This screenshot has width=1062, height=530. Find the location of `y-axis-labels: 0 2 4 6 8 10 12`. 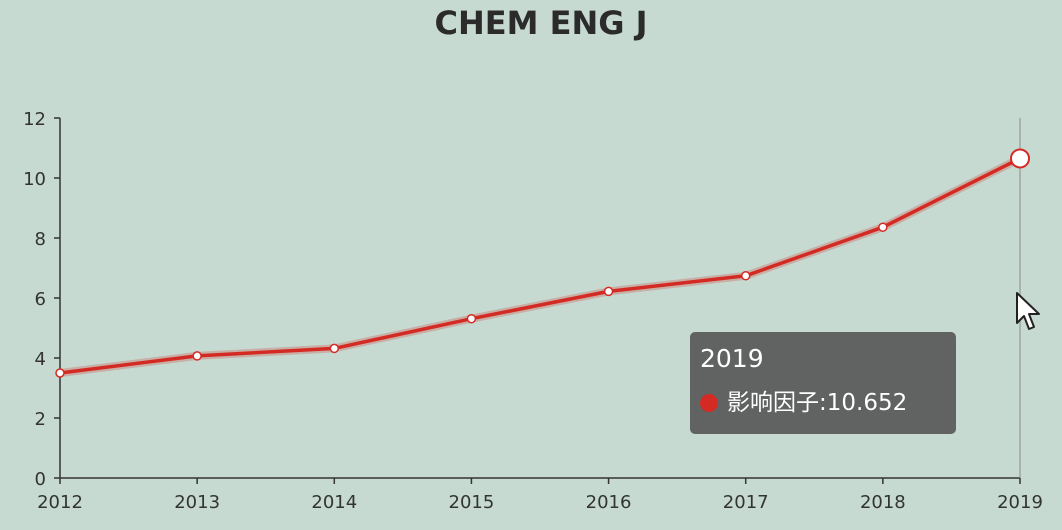

y-axis-labels: 0 2 4 6 8 10 12 is located at coordinates (34, 299).